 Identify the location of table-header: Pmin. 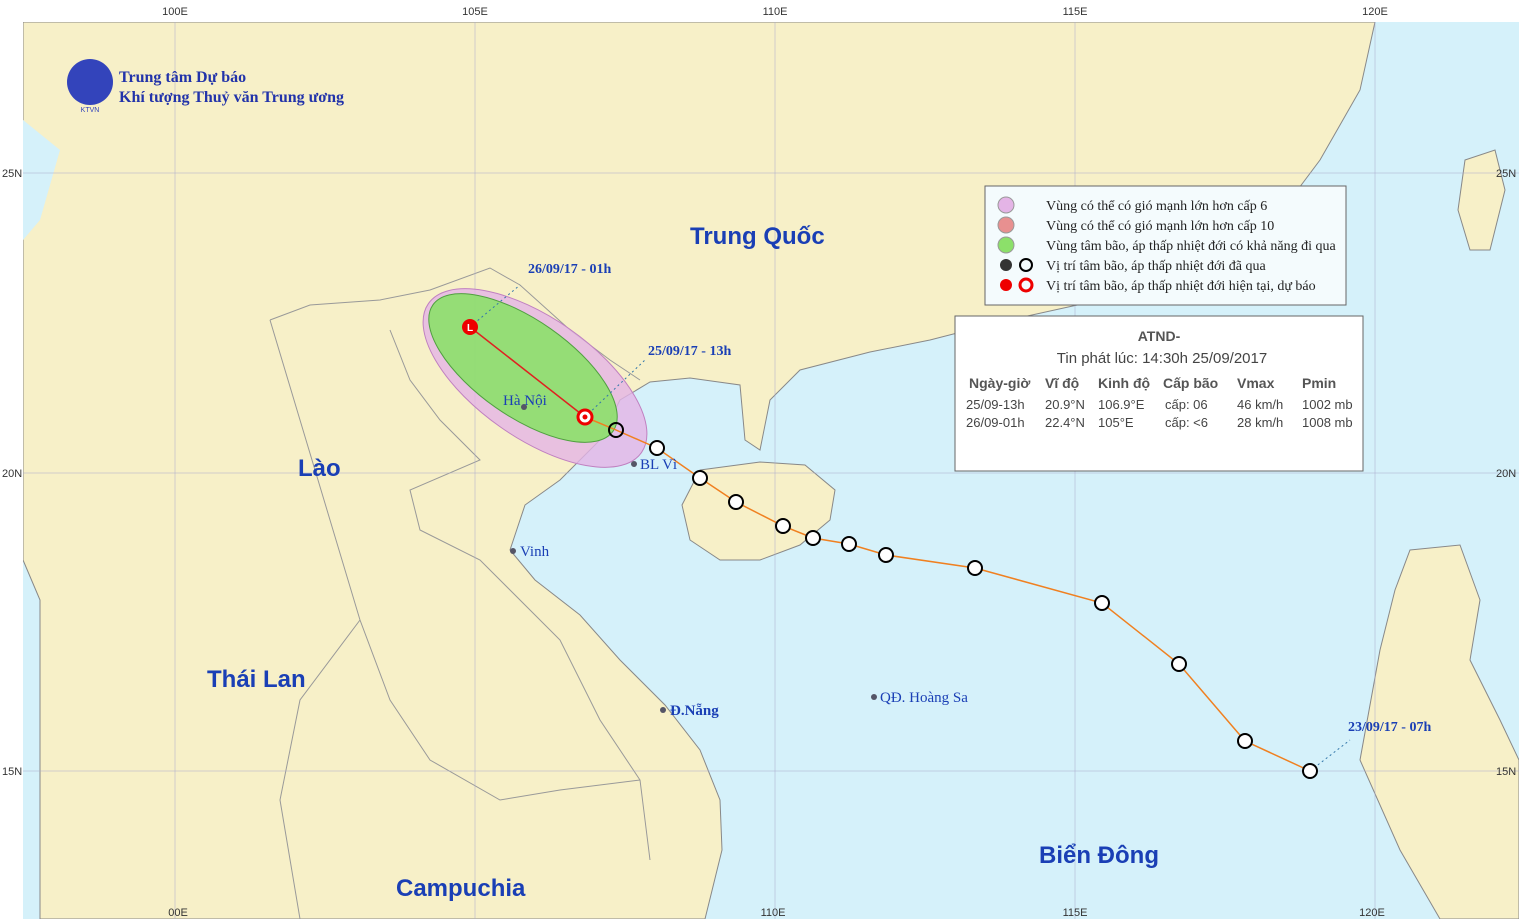
(1319, 383).